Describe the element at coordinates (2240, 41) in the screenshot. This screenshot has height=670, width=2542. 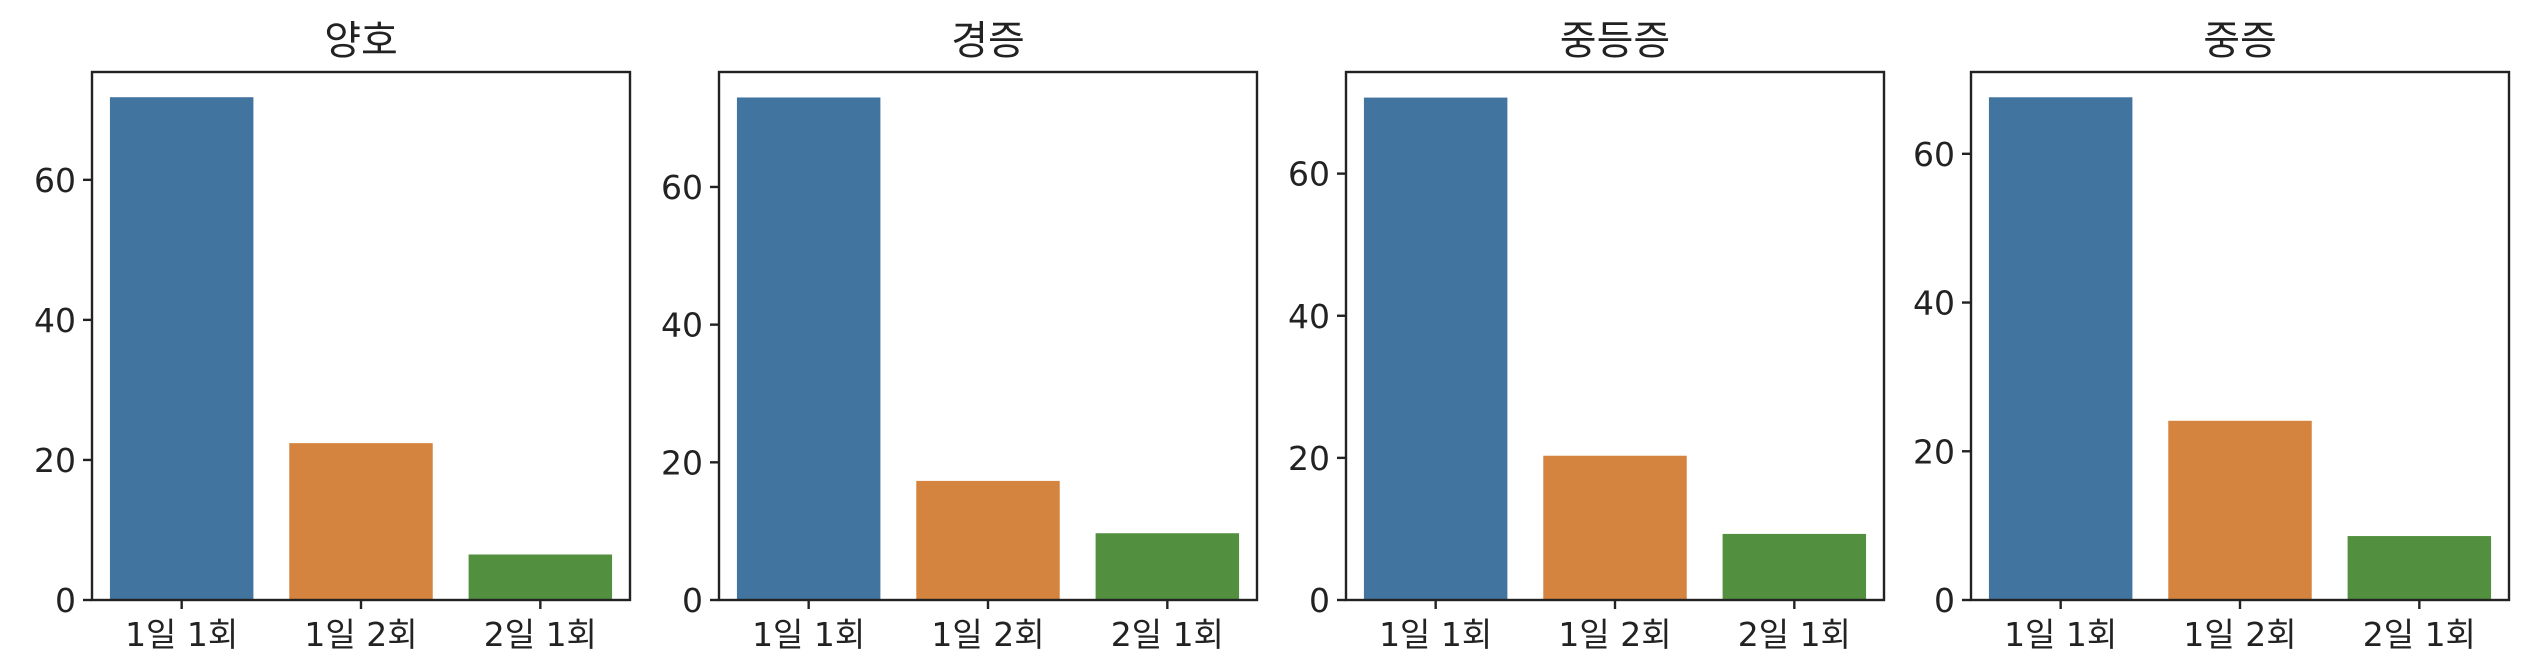
I see `chart-title: 중증` at that location.